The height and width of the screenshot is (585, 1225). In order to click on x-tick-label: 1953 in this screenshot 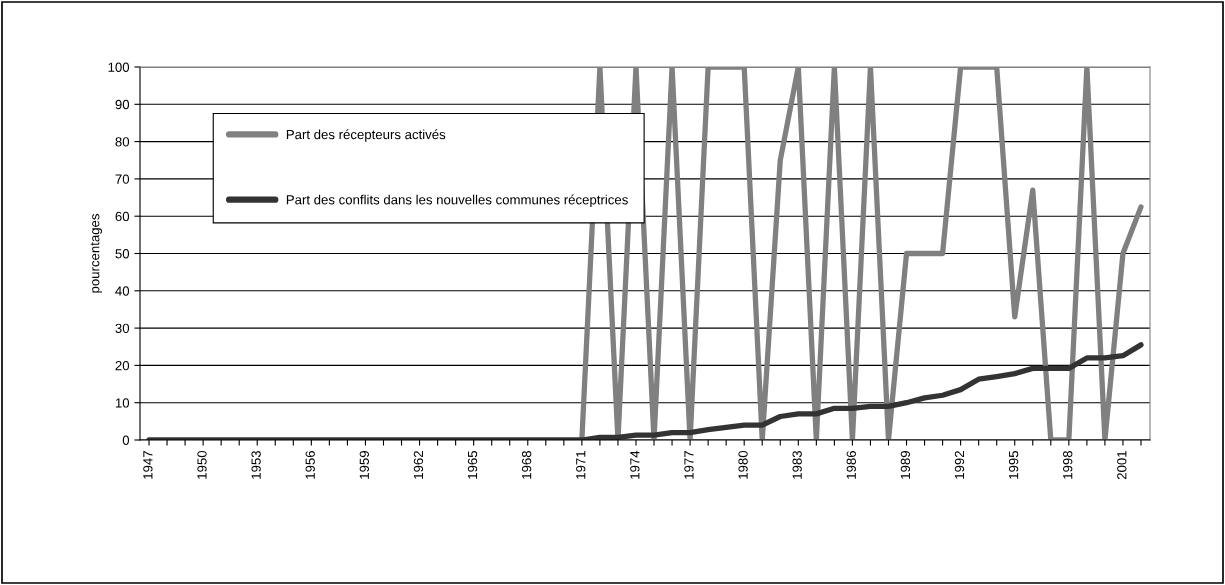, I will do `click(256, 464)`.